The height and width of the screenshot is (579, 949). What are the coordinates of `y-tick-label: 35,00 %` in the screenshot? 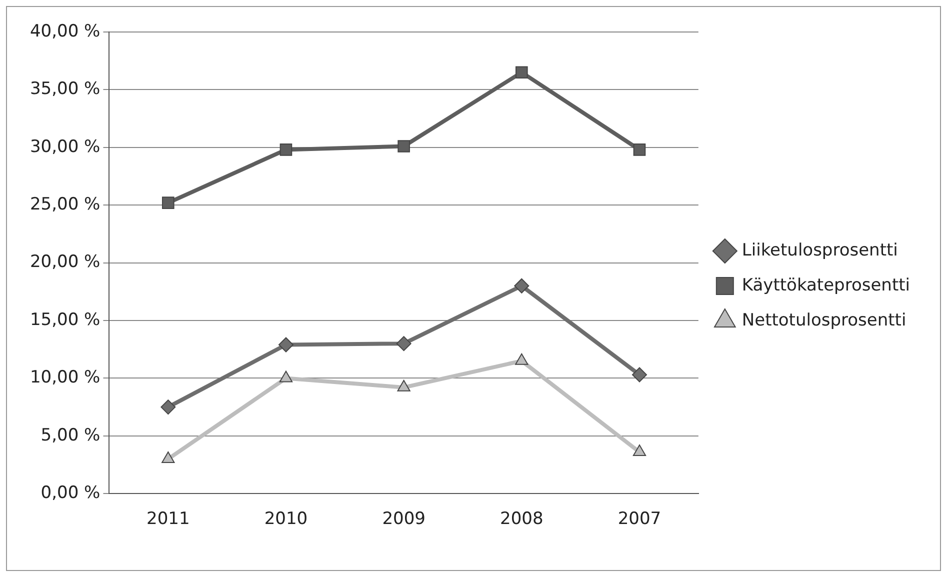 It's located at (65, 89).